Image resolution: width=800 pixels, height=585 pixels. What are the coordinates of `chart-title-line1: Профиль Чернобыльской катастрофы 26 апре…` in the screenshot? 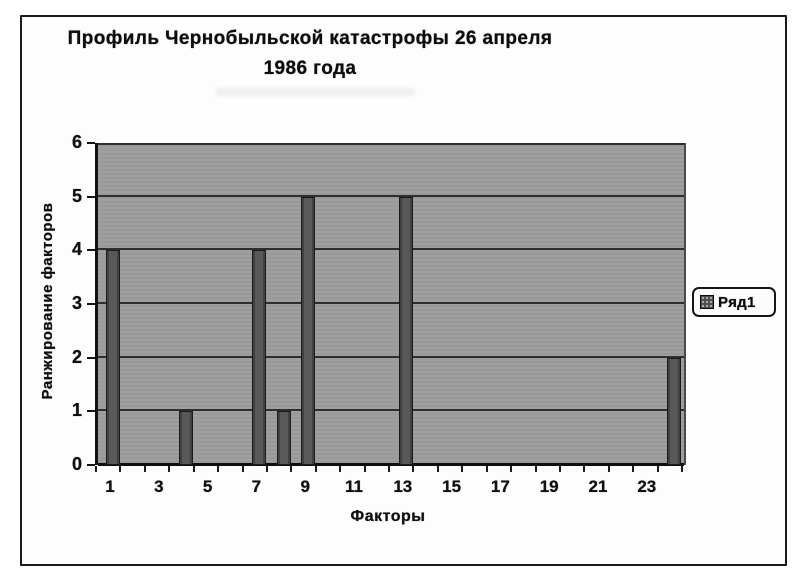 It's located at (310, 38).